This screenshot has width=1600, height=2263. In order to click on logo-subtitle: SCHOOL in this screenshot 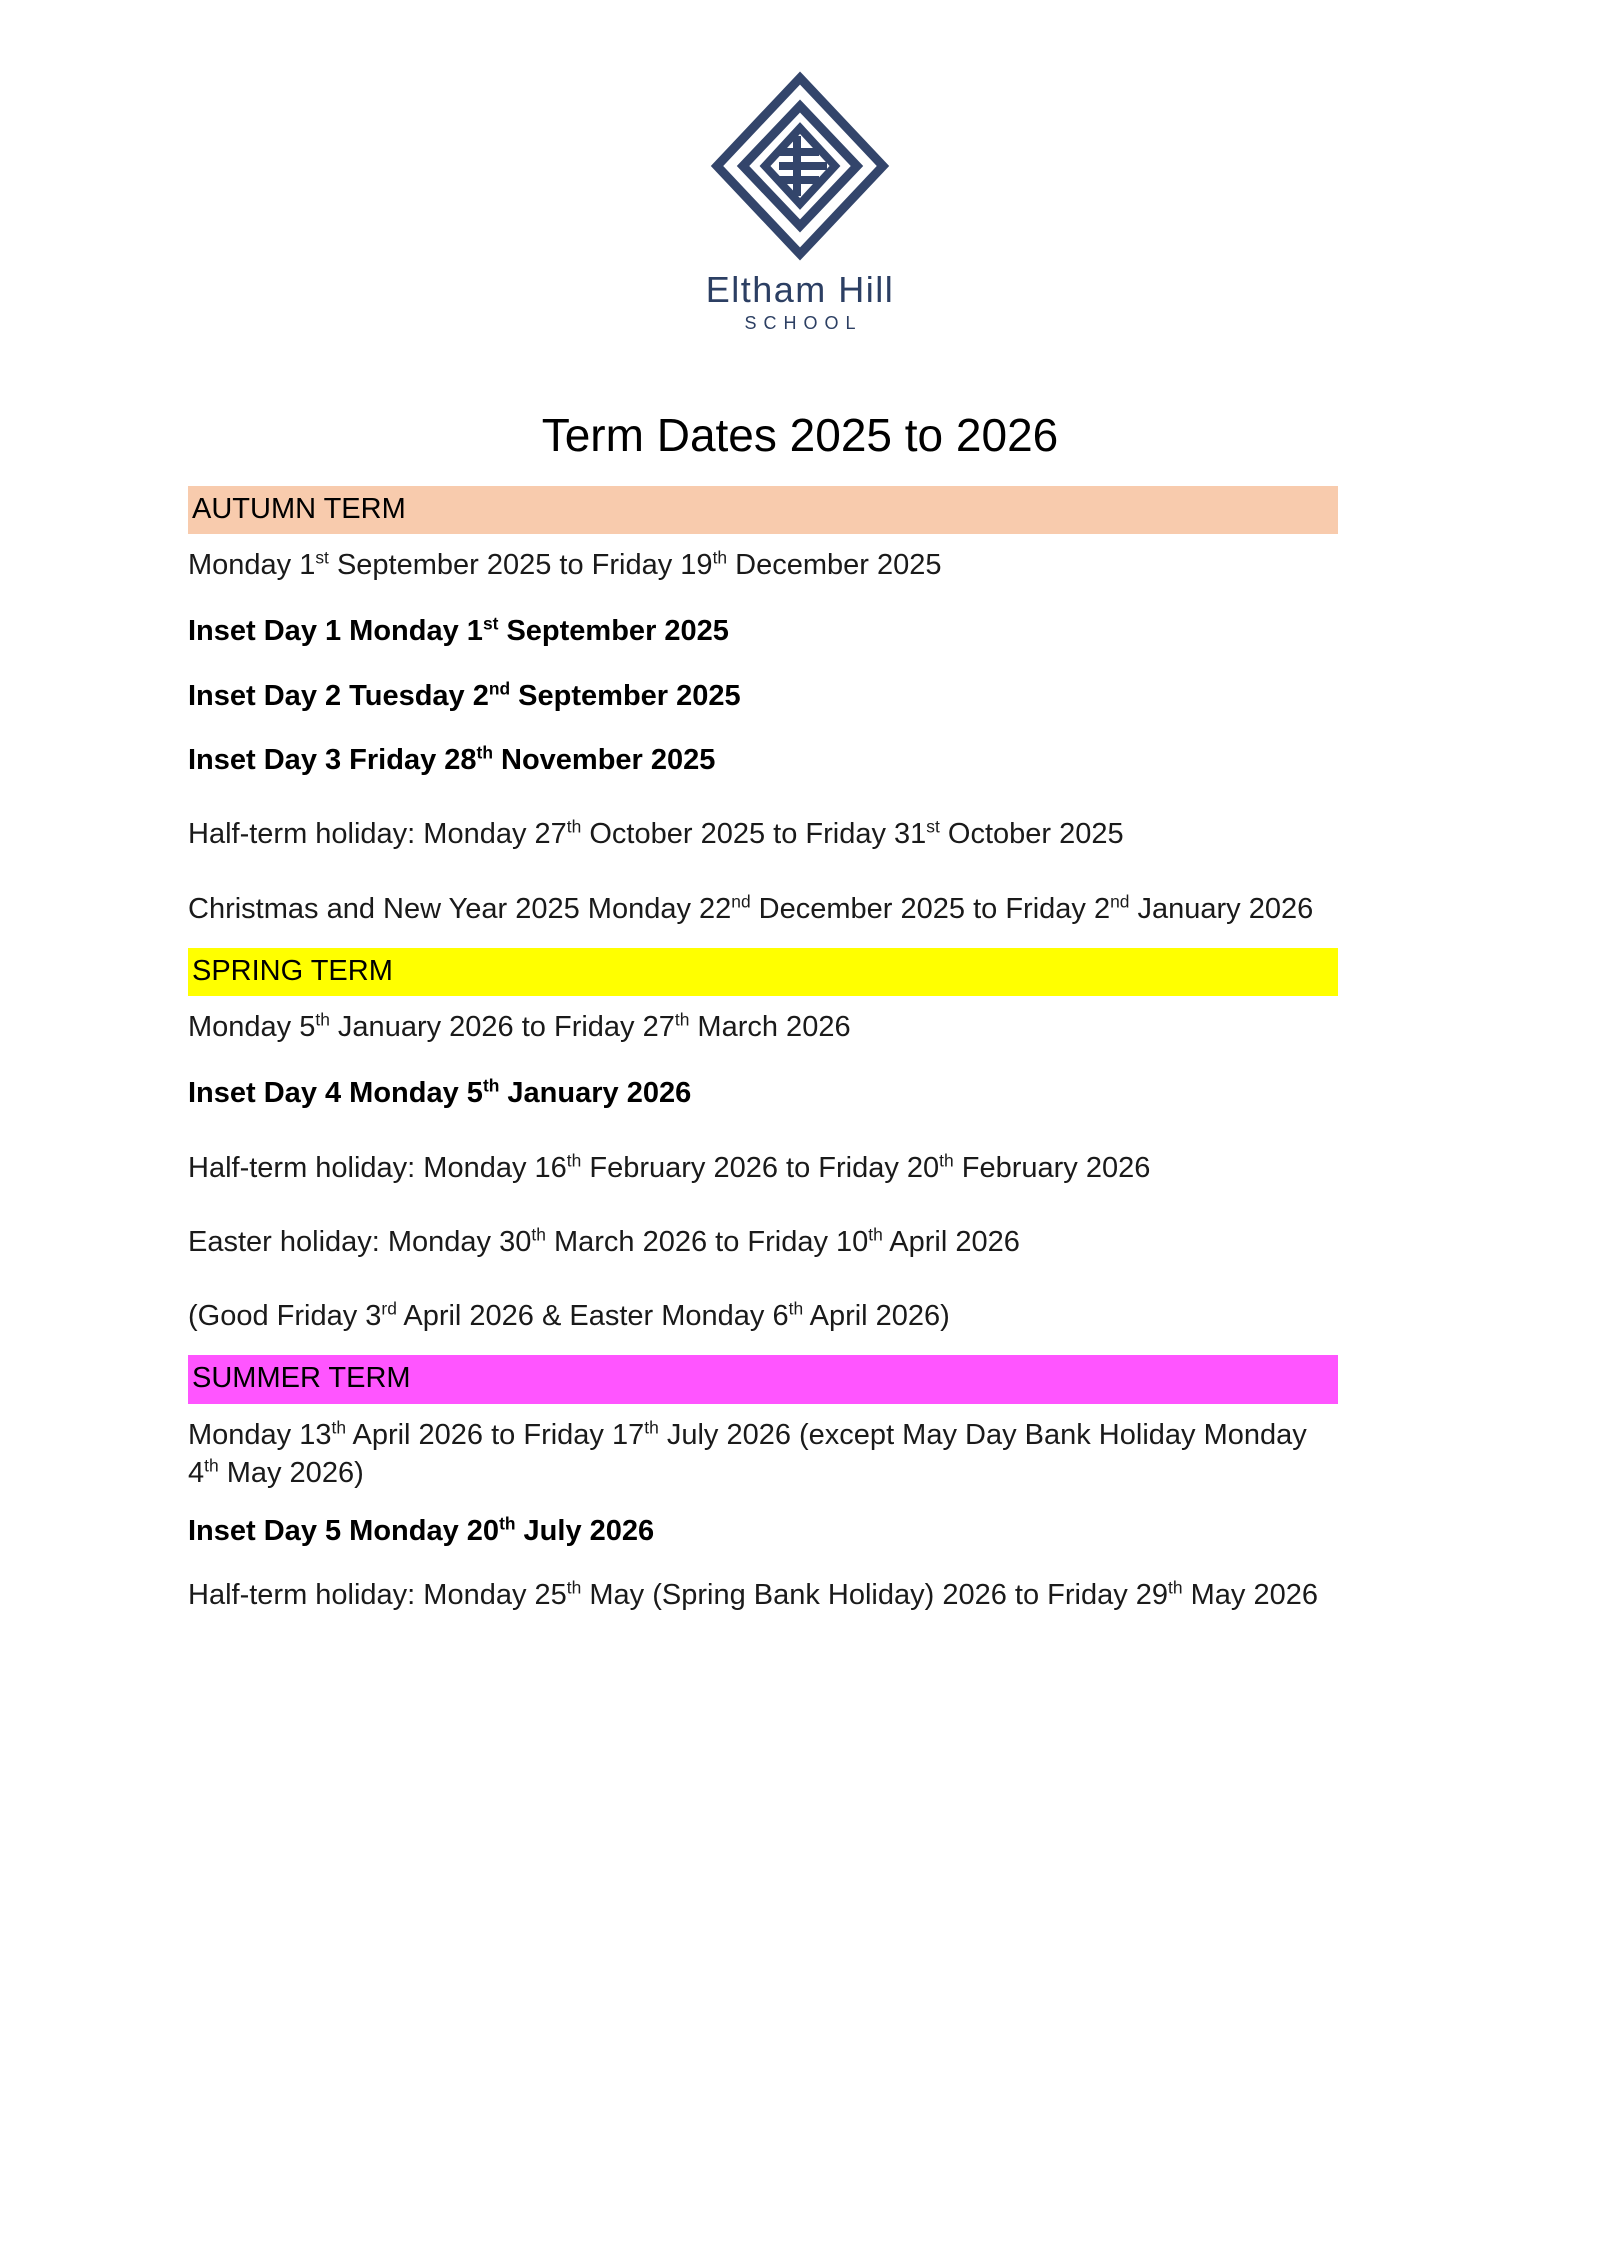, I will do `click(803, 323)`.